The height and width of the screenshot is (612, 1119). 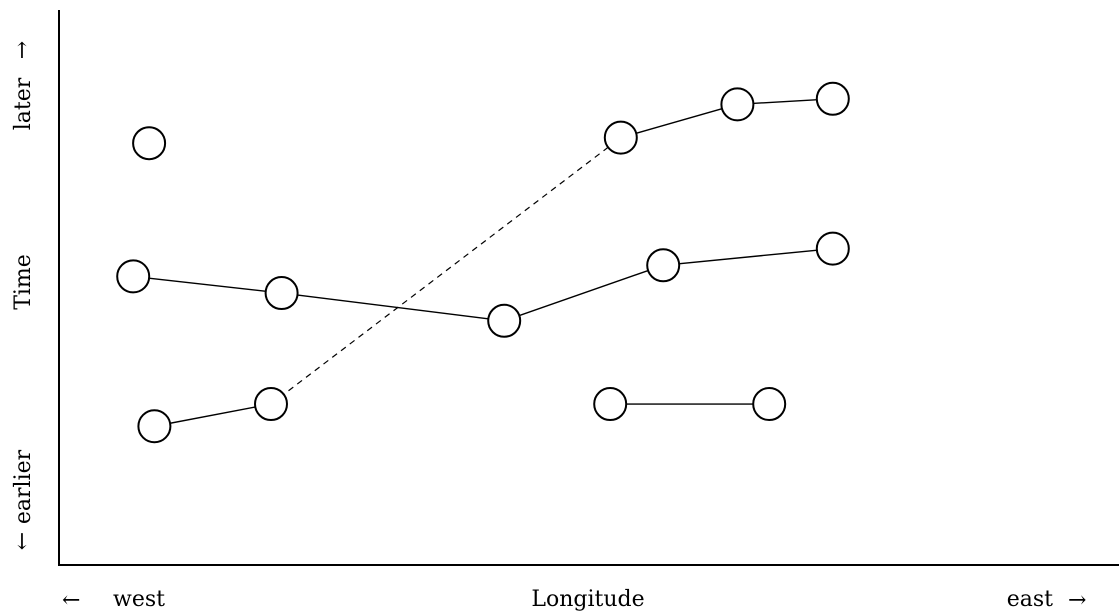 I want to click on y-axis-title: Time, so click(x=23, y=282).